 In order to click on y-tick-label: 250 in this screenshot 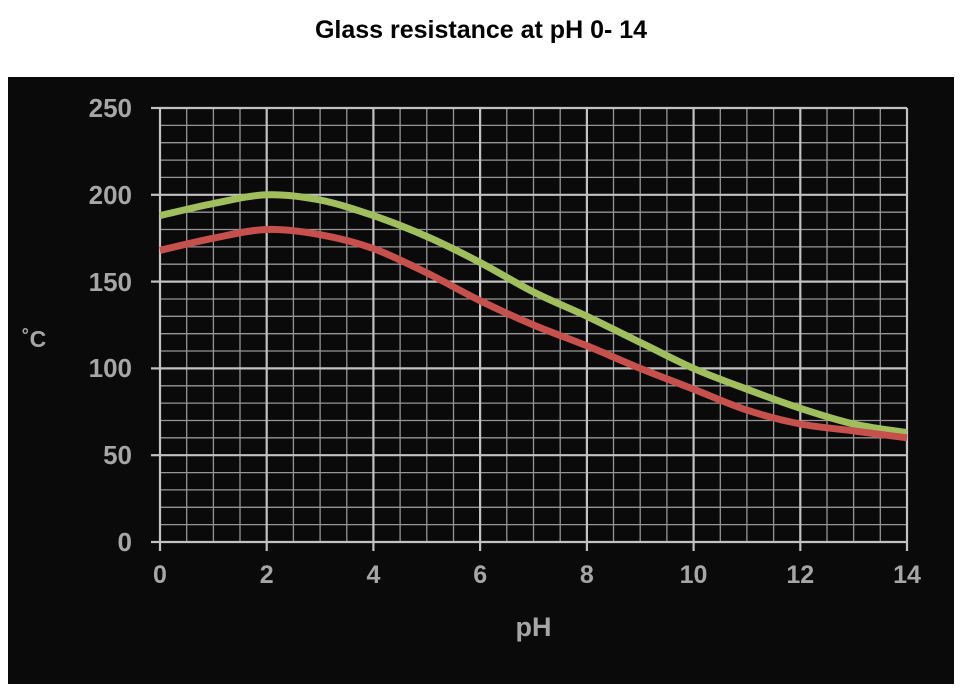, I will do `click(110, 108)`.